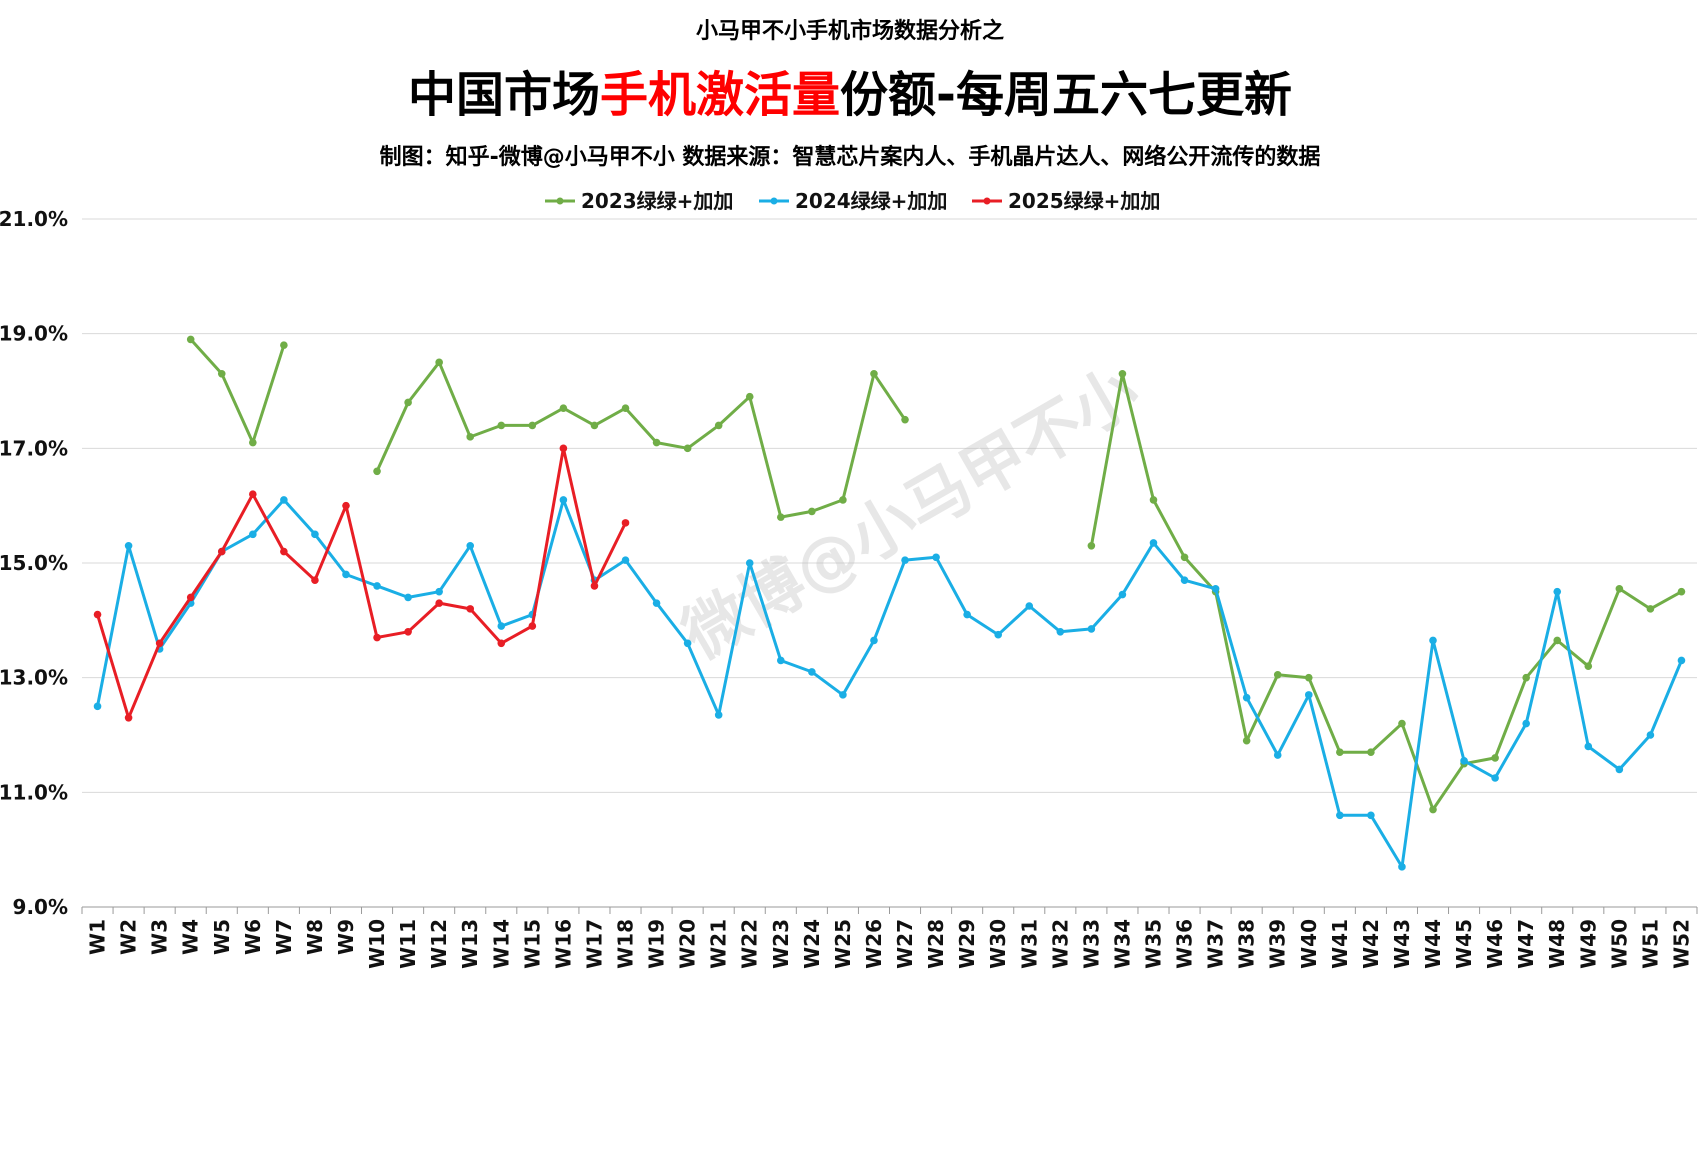 This screenshot has height=1153, width=1701. Describe the element at coordinates (1433, 944) in the screenshot. I see `x-tick-label: W44` at that location.